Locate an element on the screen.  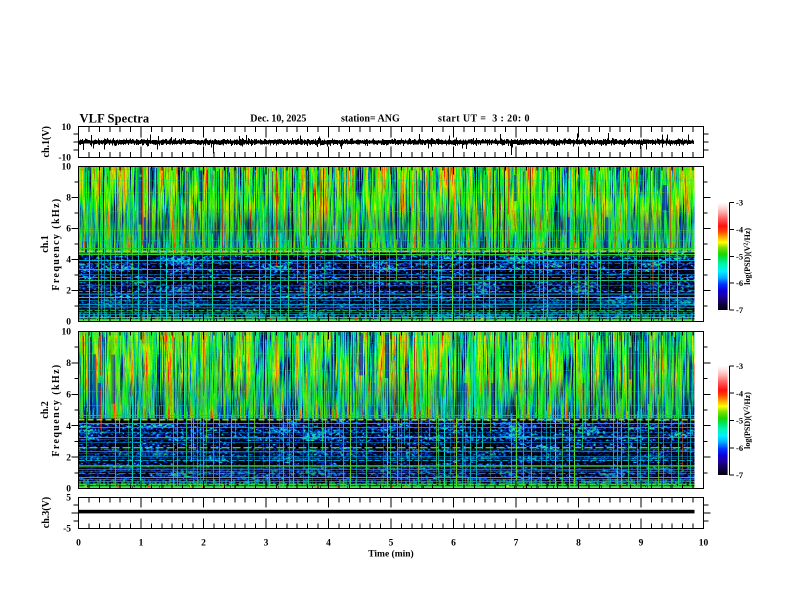
svg-text: -10 is located at coordinates (64, 159).